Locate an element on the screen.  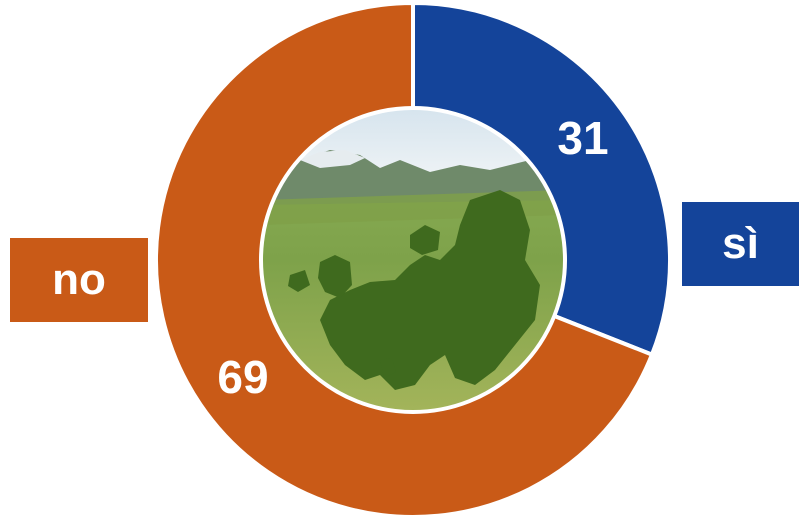
data-label-no: 69 is located at coordinates (242, 377).